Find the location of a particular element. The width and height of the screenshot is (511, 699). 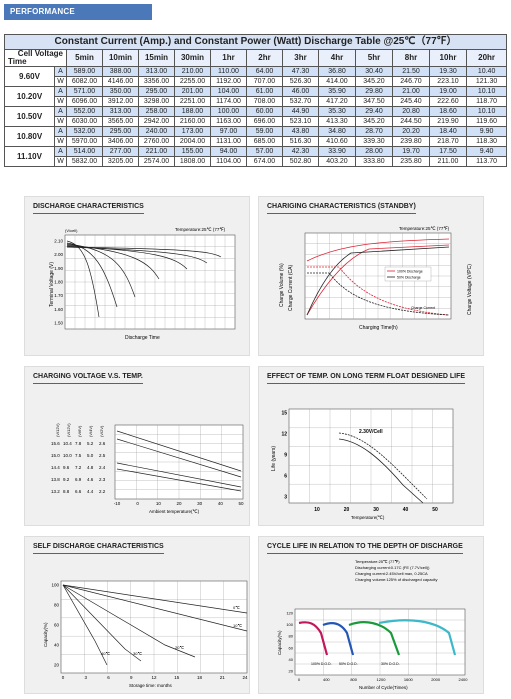

table-cell: 708.00 is located at coordinates (264, 101).